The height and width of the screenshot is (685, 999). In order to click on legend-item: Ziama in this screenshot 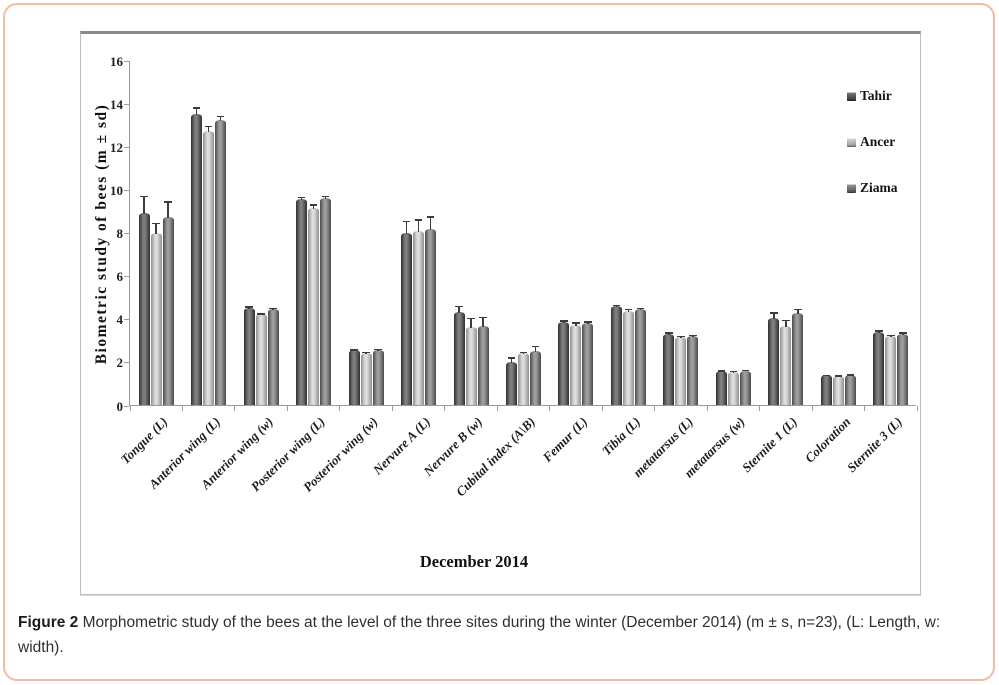, I will do `click(872, 188)`.